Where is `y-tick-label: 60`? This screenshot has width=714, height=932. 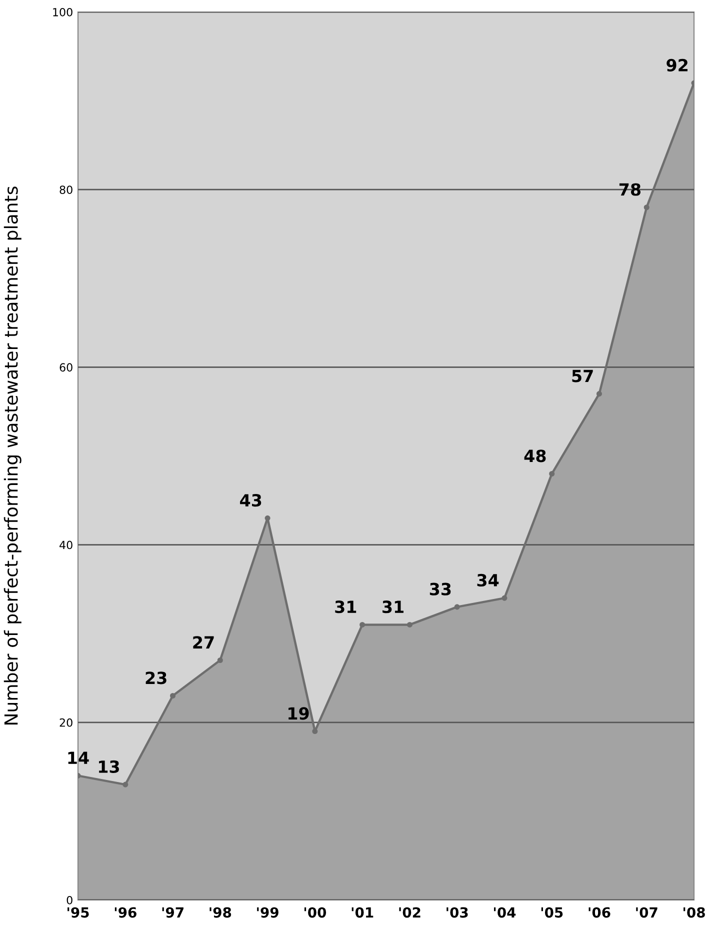
y-tick-label: 60 is located at coordinates (66, 367).